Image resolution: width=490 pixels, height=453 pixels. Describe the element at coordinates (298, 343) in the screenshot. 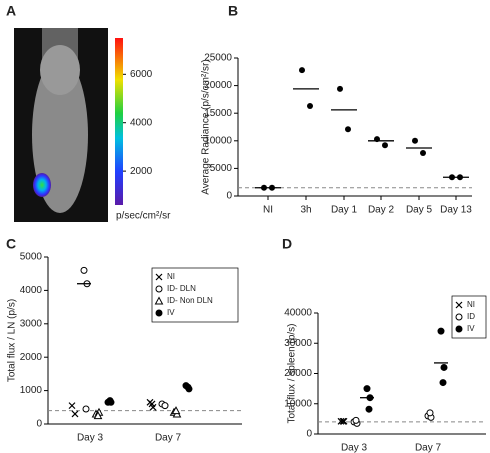

I see `y-tick-label: 30000` at that location.